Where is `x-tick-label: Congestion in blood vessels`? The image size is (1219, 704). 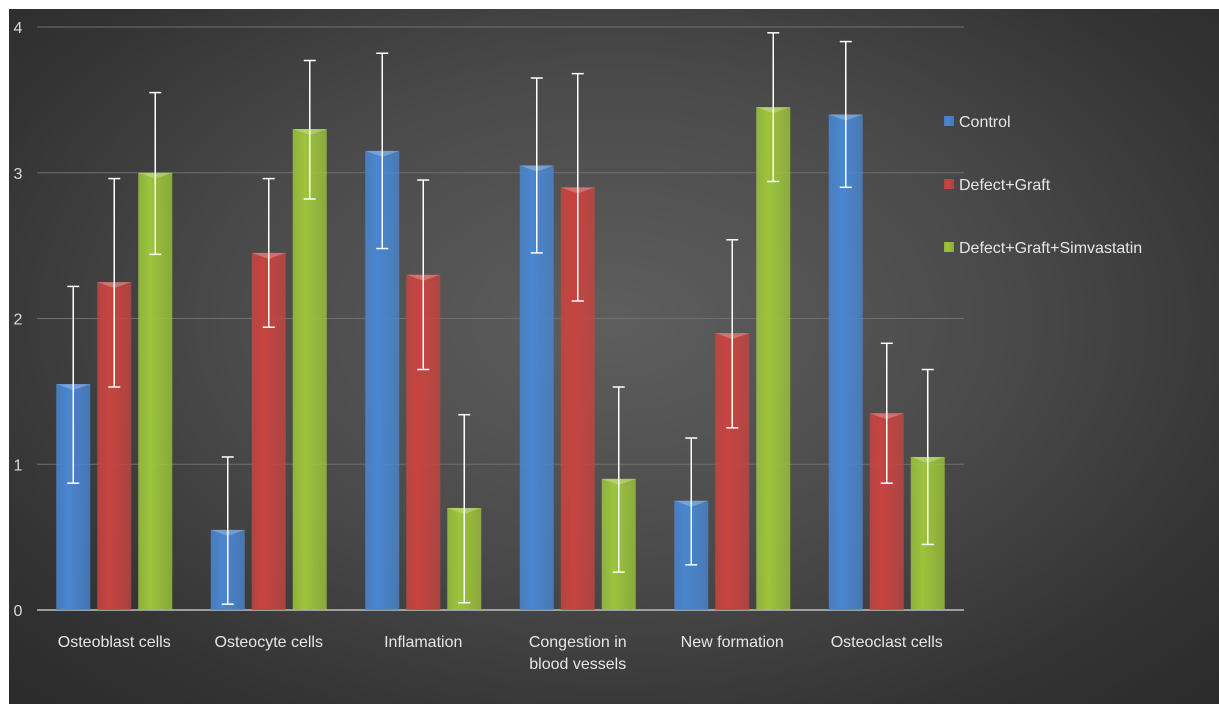
x-tick-label: Congestion in blood vessels is located at coordinates (578, 653).